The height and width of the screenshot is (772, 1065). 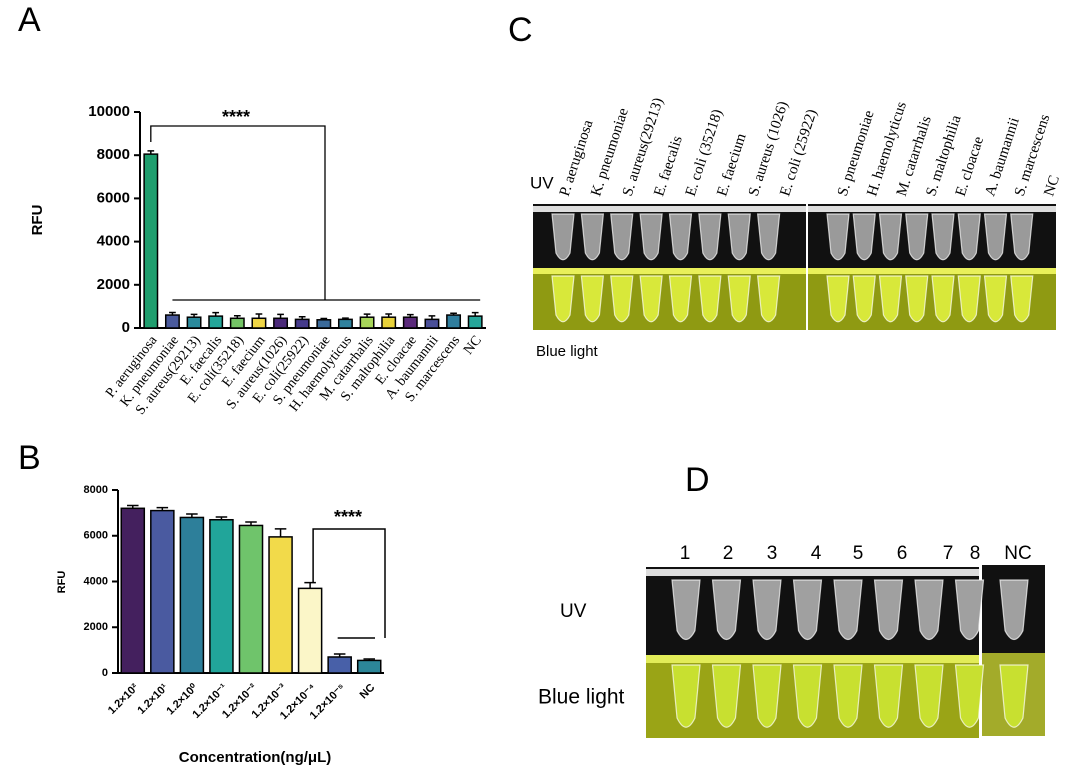 I want to click on x-tick-label: 1.2×10¹, so click(x=152, y=698).